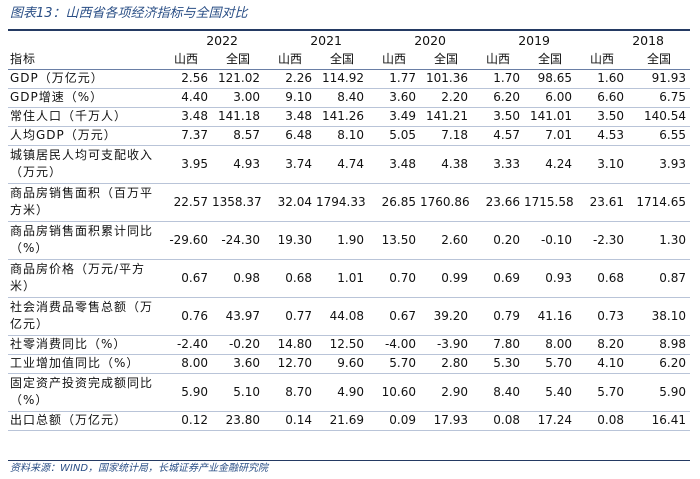  I want to click on national-value-cell: 141.01, so click(550, 117).